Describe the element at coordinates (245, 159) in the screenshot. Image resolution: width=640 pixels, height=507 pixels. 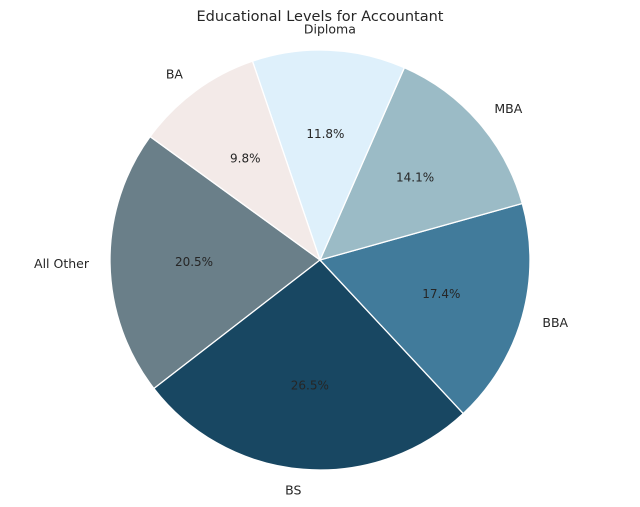
I see `pct-label-ba: 9.8%` at that location.